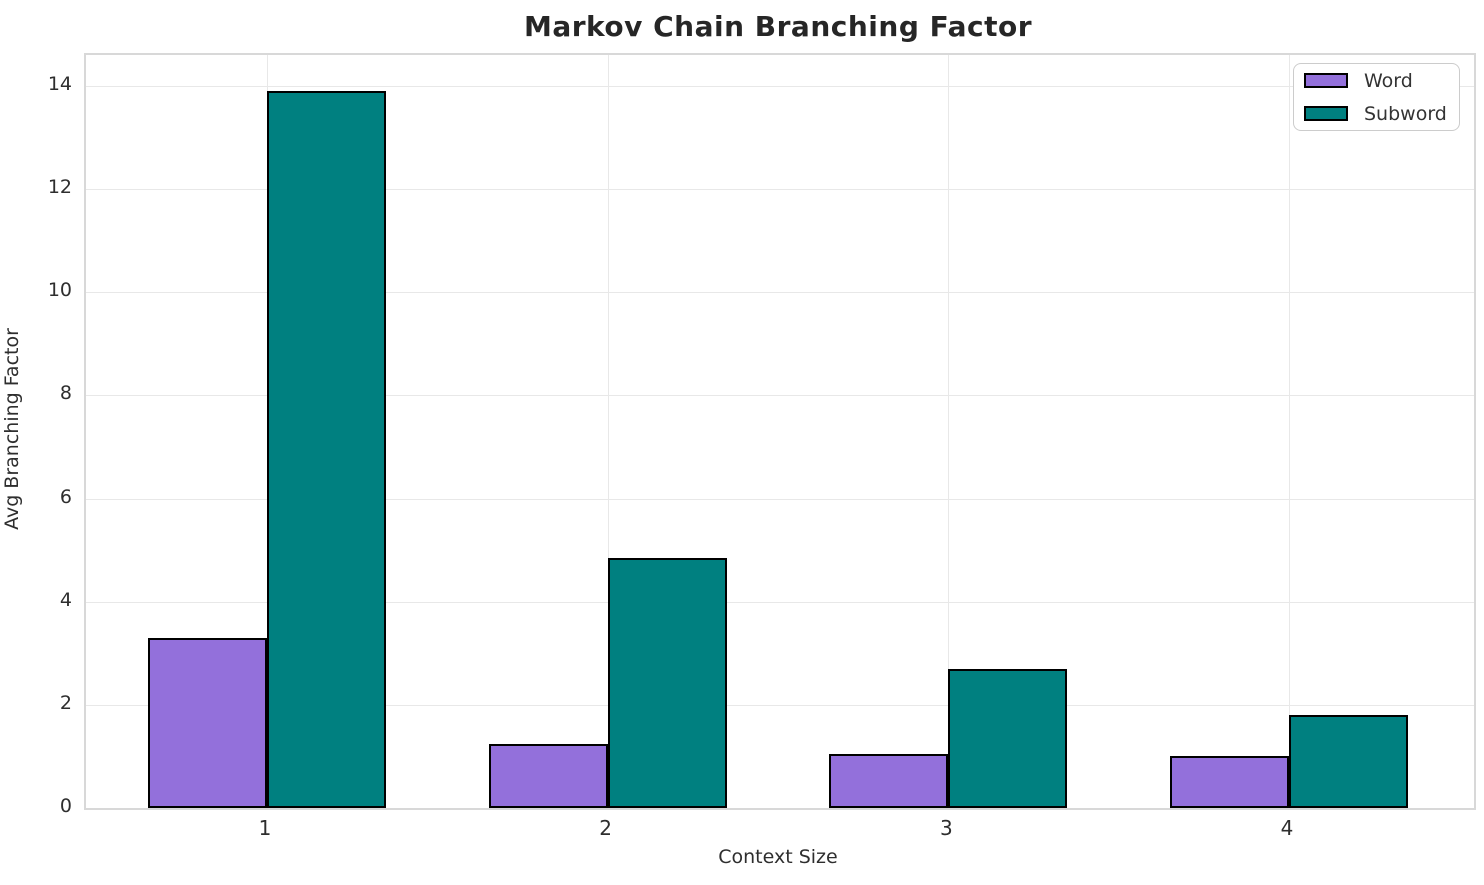 Image resolution: width=1484 pixels, height=885 pixels. Describe the element at coordinates (65, 393) in the screenshot. I see `ytick-8: 8` at that location.